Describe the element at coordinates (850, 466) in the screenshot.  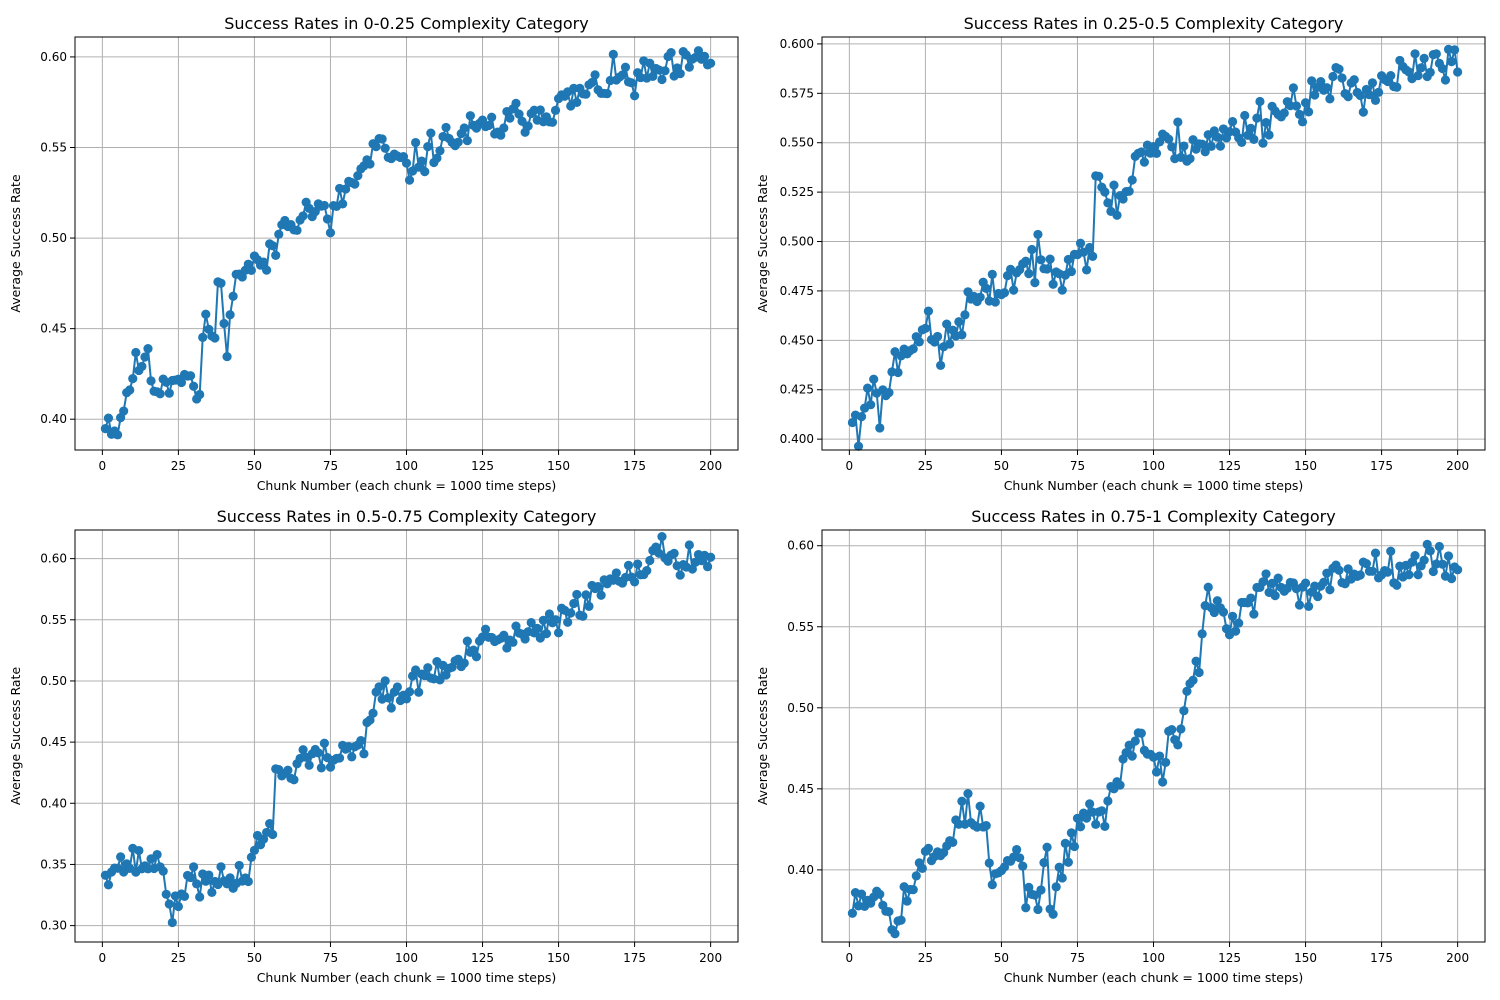
I see `x-tick-label: 0` at that location.